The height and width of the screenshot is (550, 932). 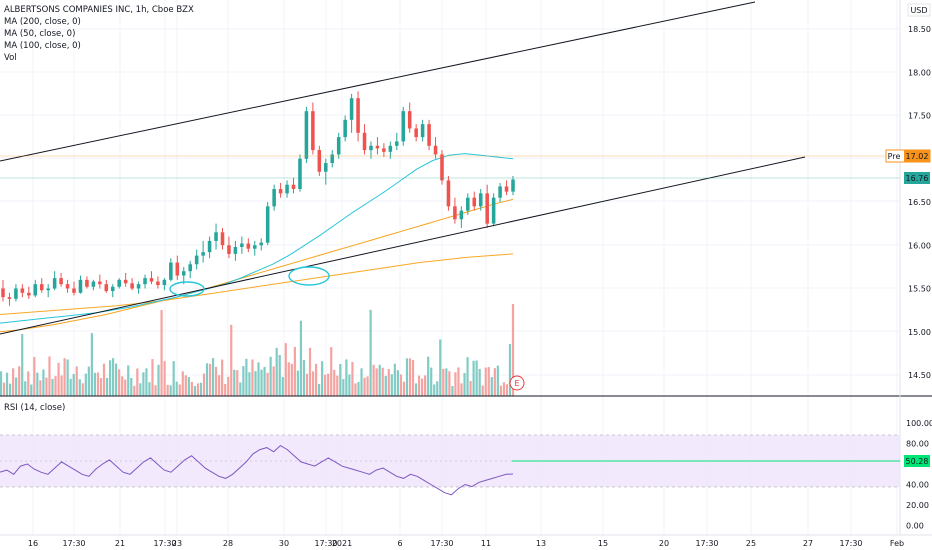 What do you see at coordinates (919, 116) in the screenshot?
I see `price-axis-label: 17.50` at bounding box center [919, 116].